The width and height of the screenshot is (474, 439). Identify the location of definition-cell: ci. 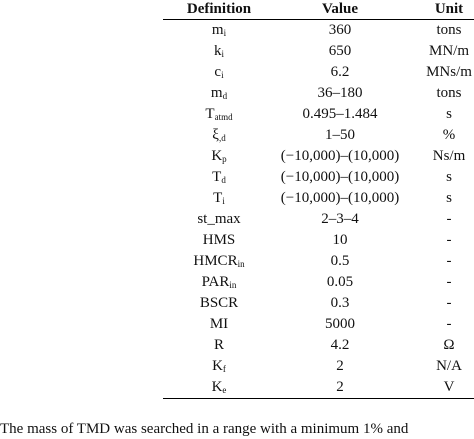
(219, 72).